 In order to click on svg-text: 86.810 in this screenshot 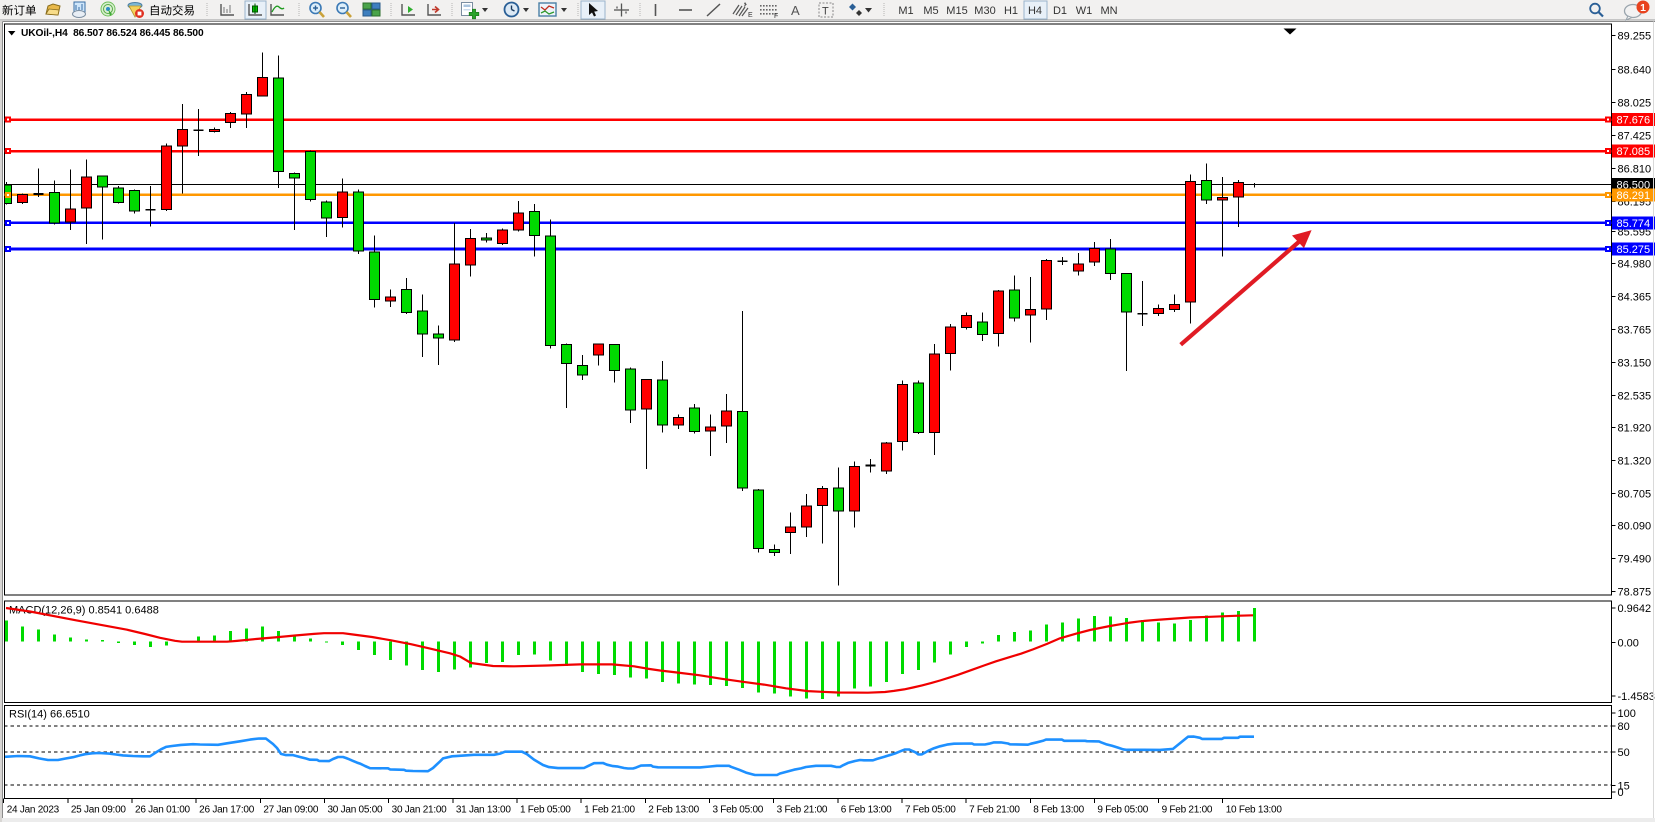, I will do `click(1635, 170)`.